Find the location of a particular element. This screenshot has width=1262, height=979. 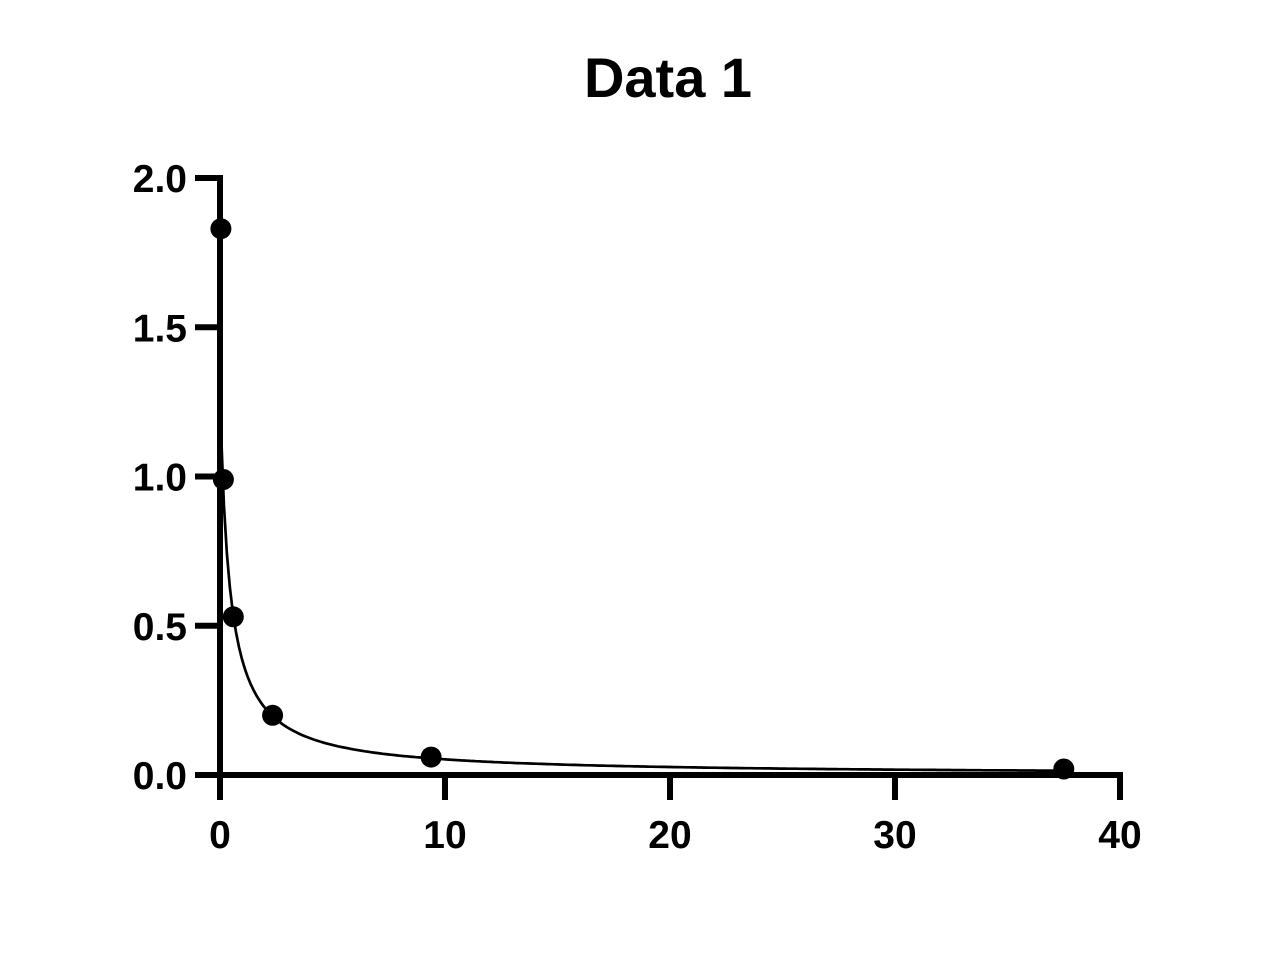

x-tick-label: 10 is located at coordinates (444, 835).